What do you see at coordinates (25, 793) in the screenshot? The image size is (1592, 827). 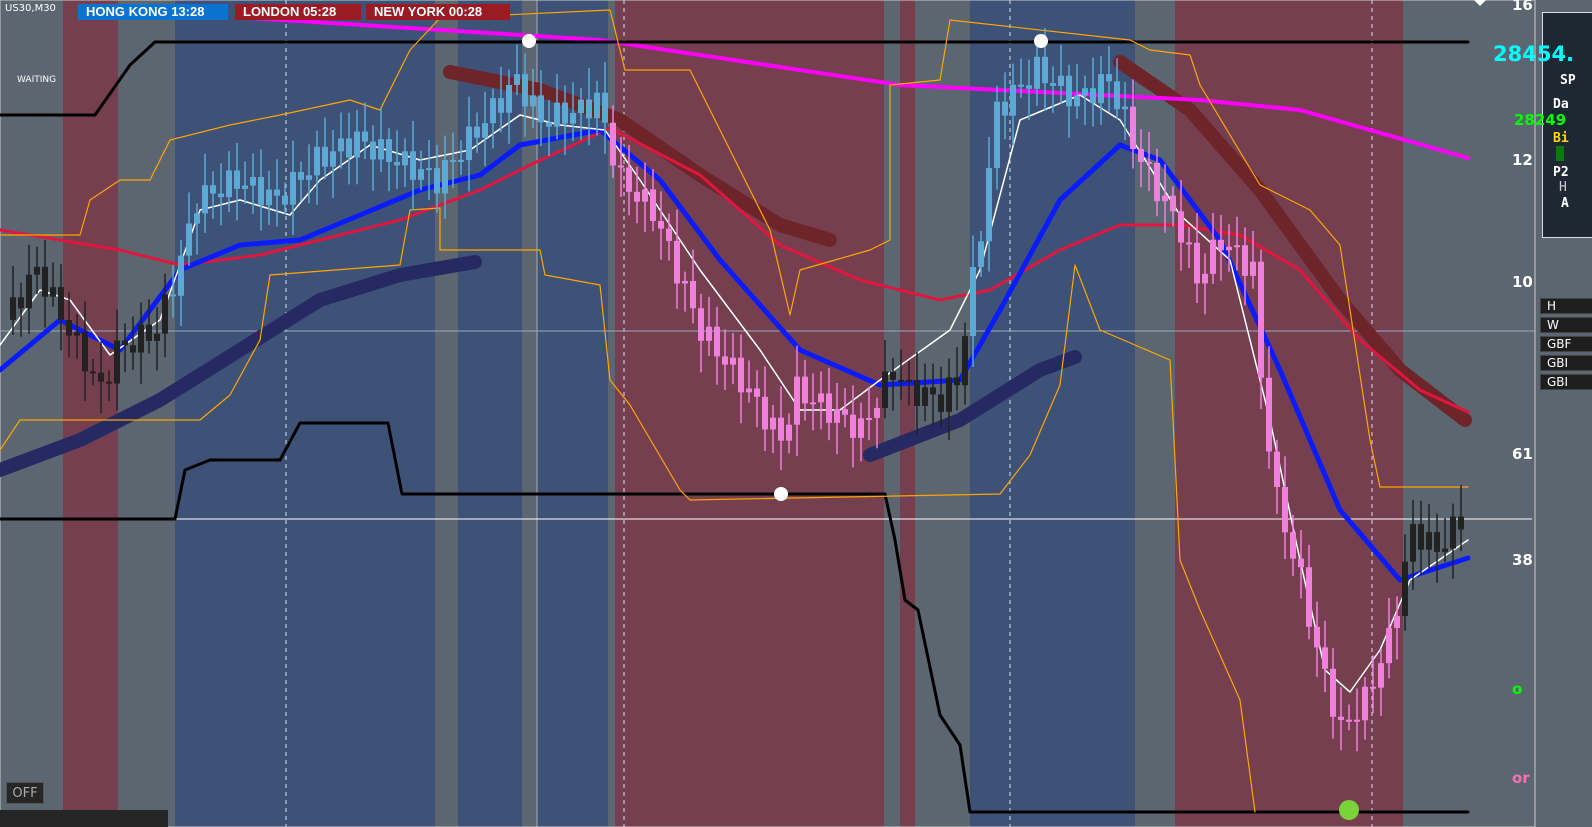 I see `off-button: OFF` at bounding box center [25, 793].